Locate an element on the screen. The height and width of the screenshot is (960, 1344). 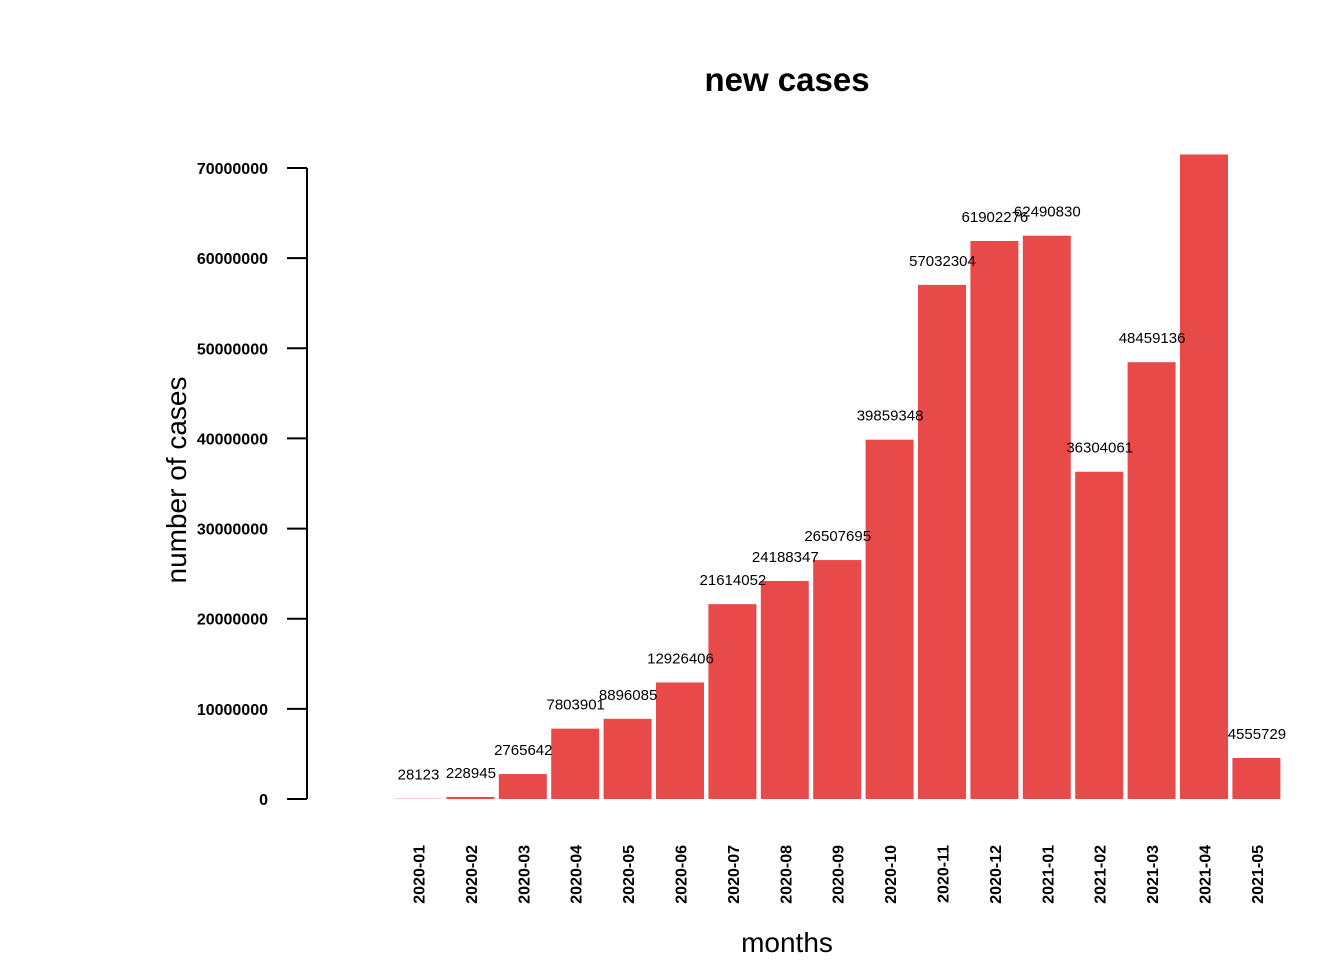
data-label-2020-09: 26507695 is located at coordinates (837, 536).